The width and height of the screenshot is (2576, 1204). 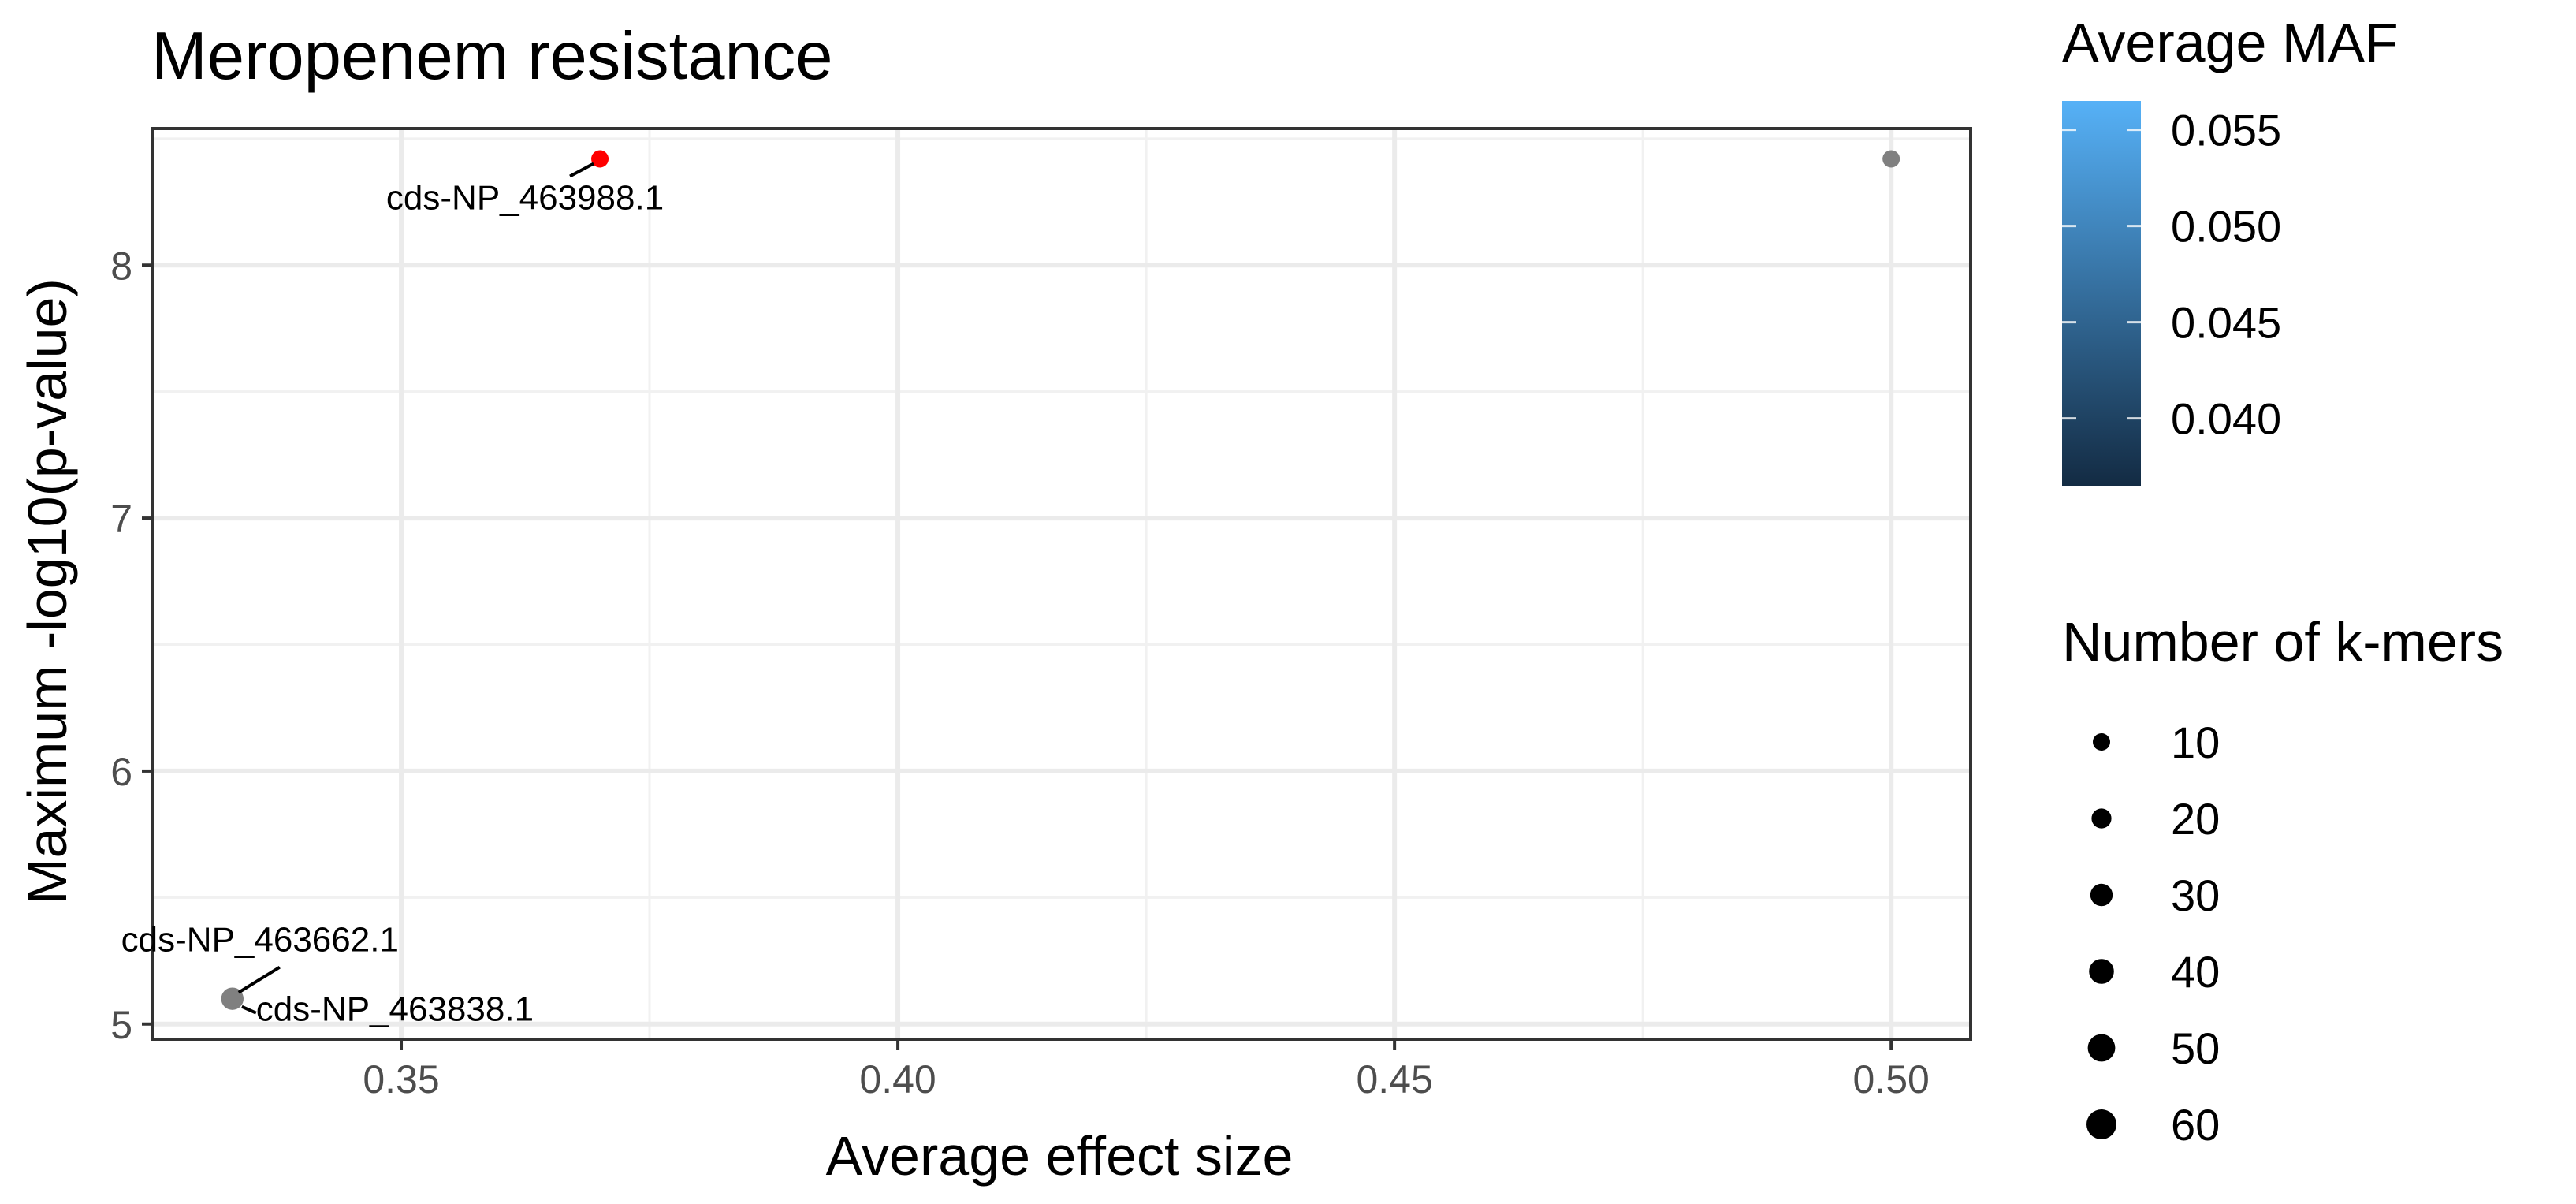 What do you see at coordinates (131, 645) in the screenshot?
I see `y-axis: 5 6 7 8` at bounding box center [131, 645].